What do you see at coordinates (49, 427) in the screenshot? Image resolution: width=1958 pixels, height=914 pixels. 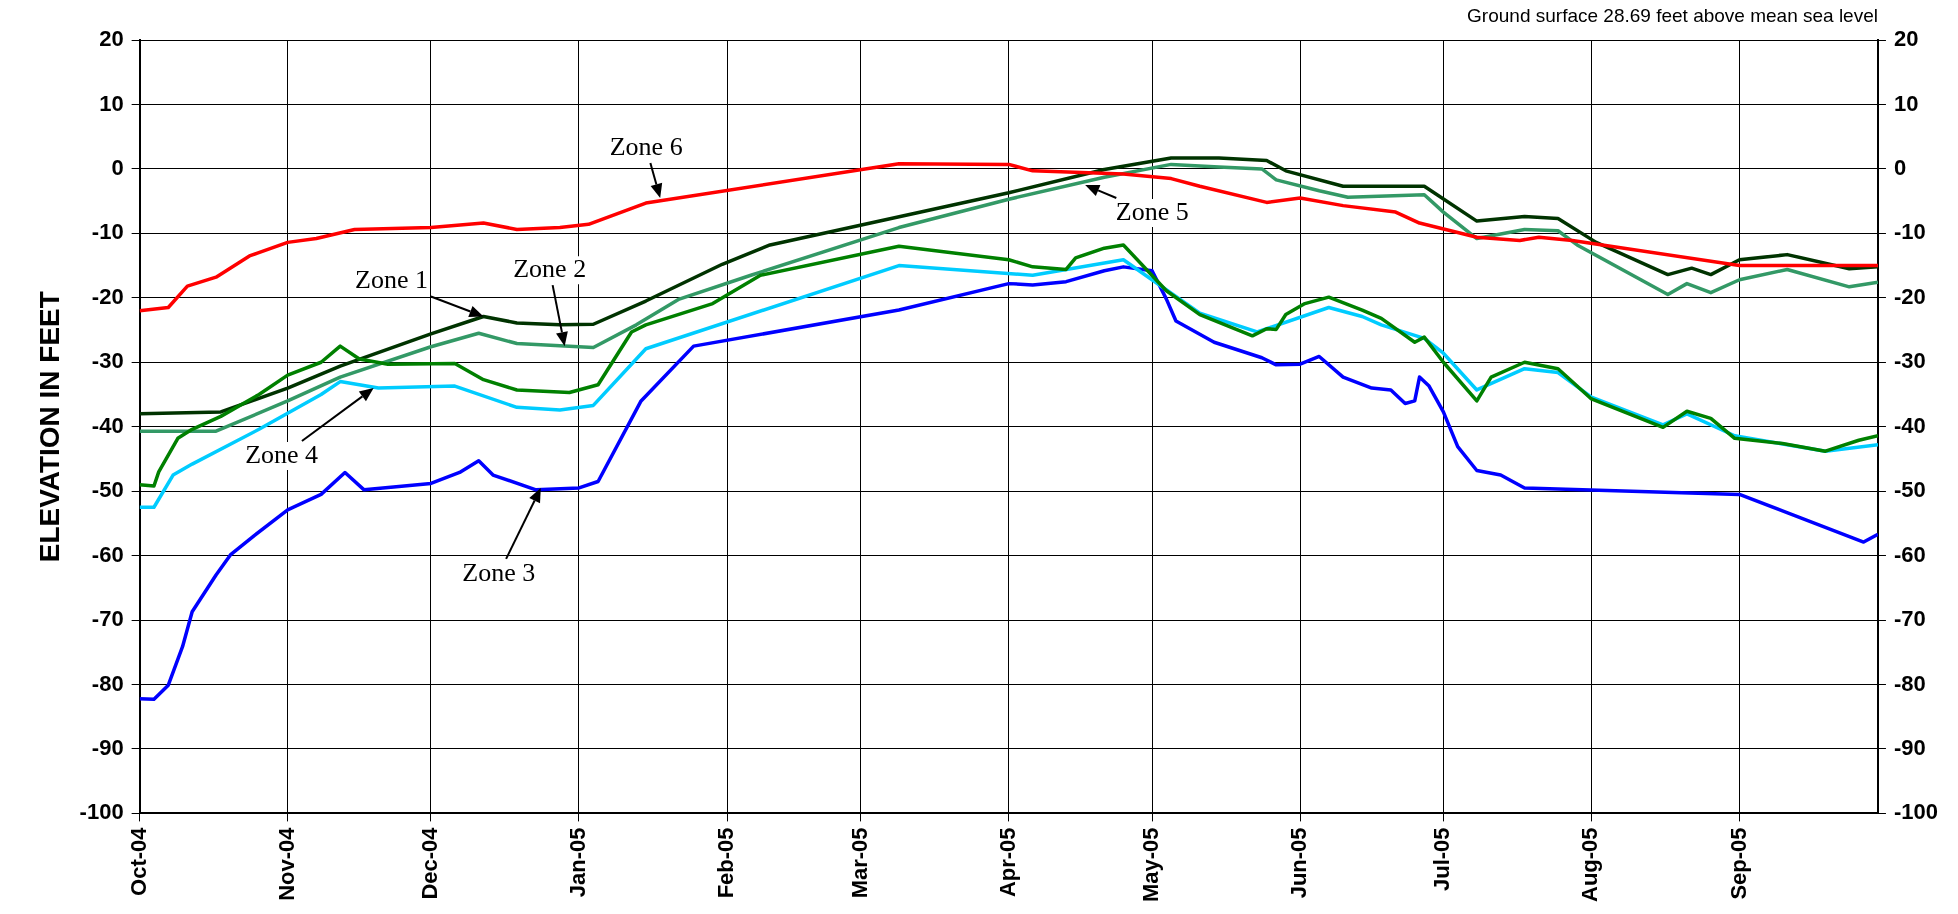 I see `y-axis-title: ELEVATION IN FEET` at bounding box center [49, 427].